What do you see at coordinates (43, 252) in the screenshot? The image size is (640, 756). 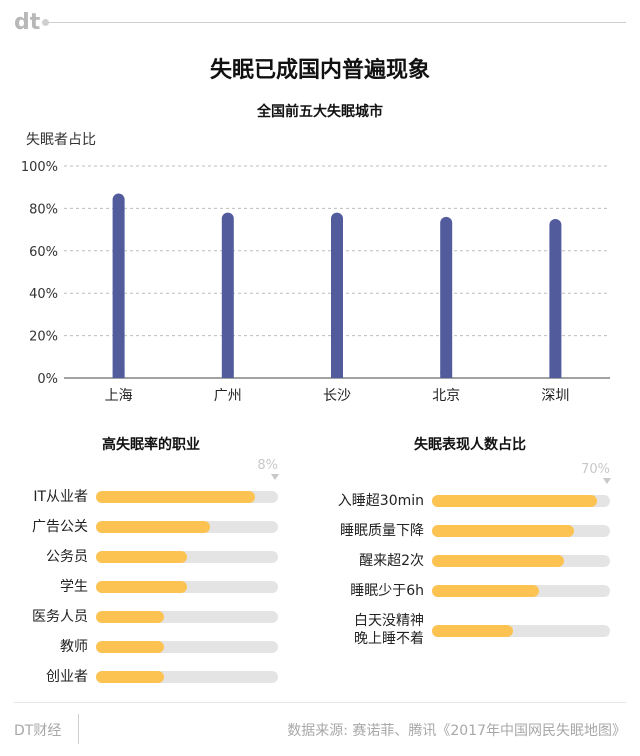 I see `y-tick-label: 60%` at bounding box center [43, 252].